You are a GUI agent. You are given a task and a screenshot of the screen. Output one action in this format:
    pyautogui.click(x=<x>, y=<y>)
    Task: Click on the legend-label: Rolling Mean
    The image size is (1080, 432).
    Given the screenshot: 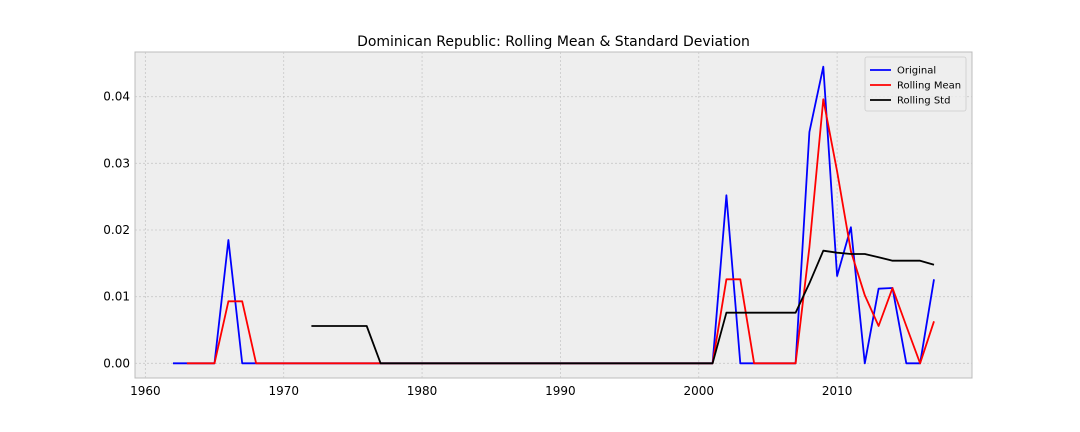 What is the action you would take?
    pyautogui.click(x=929, y=86)
    